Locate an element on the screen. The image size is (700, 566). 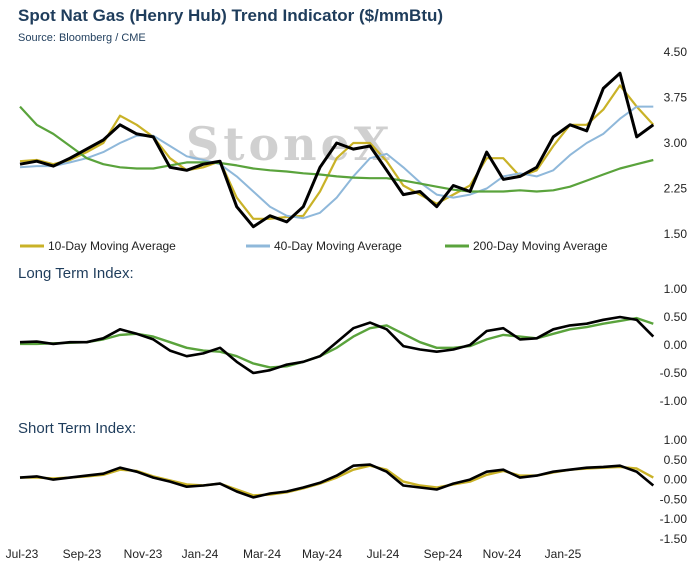
short-term-index-title: Short Term Index: is located at coordinates (77, 428).